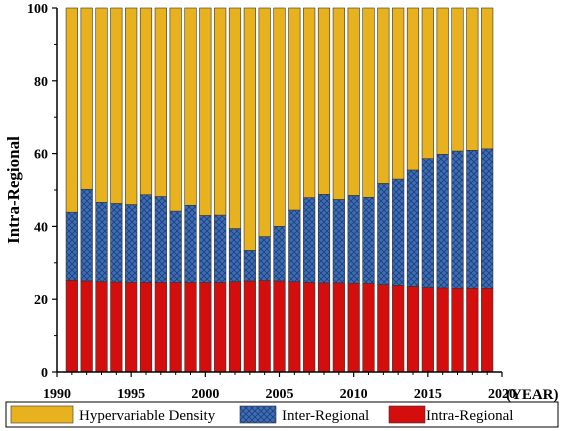  I want to click on bar-hypervariable-density-2006, so click(294, 109).